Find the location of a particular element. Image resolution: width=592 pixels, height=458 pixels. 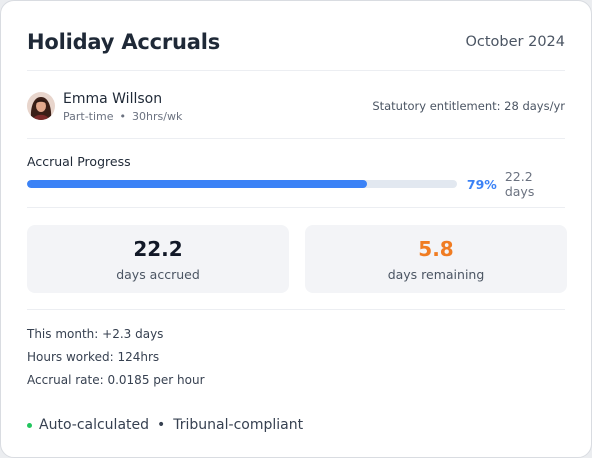

this-month-detail: This month: +2.3 days is located at coordinates (95, 334).